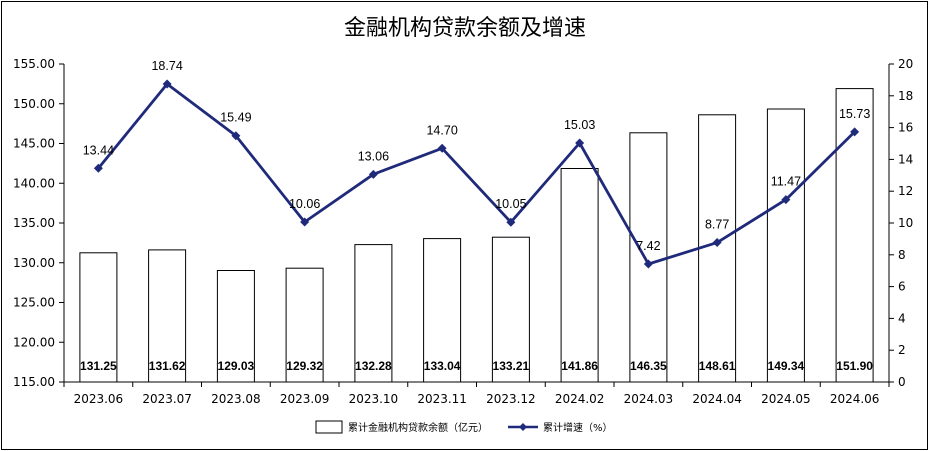 Image resolution: width=929 pixels, height=451 pixels. What do you see at coordinates (580, 399) in the screenshot?
I see `x-tick-label: 2024.02` at bounding box center [580, 399].